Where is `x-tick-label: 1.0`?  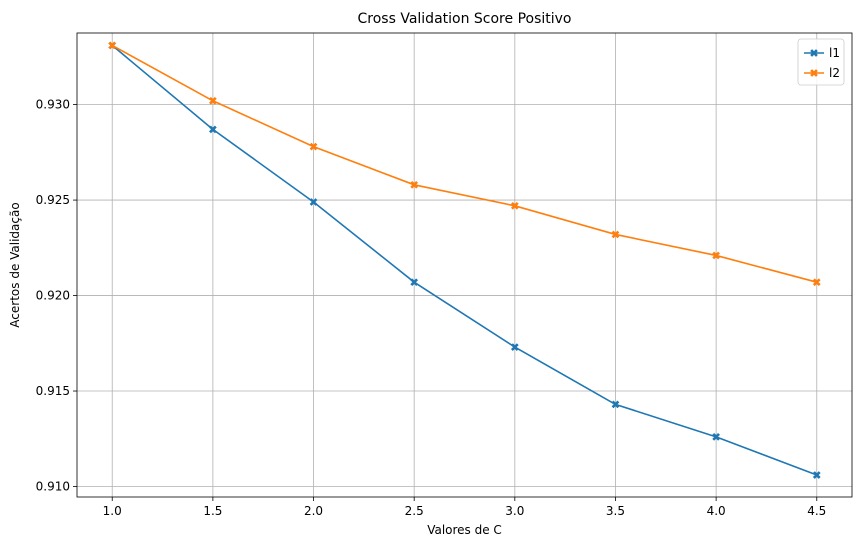
x-tick-label: 1.0 is located at coordinates (112, 511).